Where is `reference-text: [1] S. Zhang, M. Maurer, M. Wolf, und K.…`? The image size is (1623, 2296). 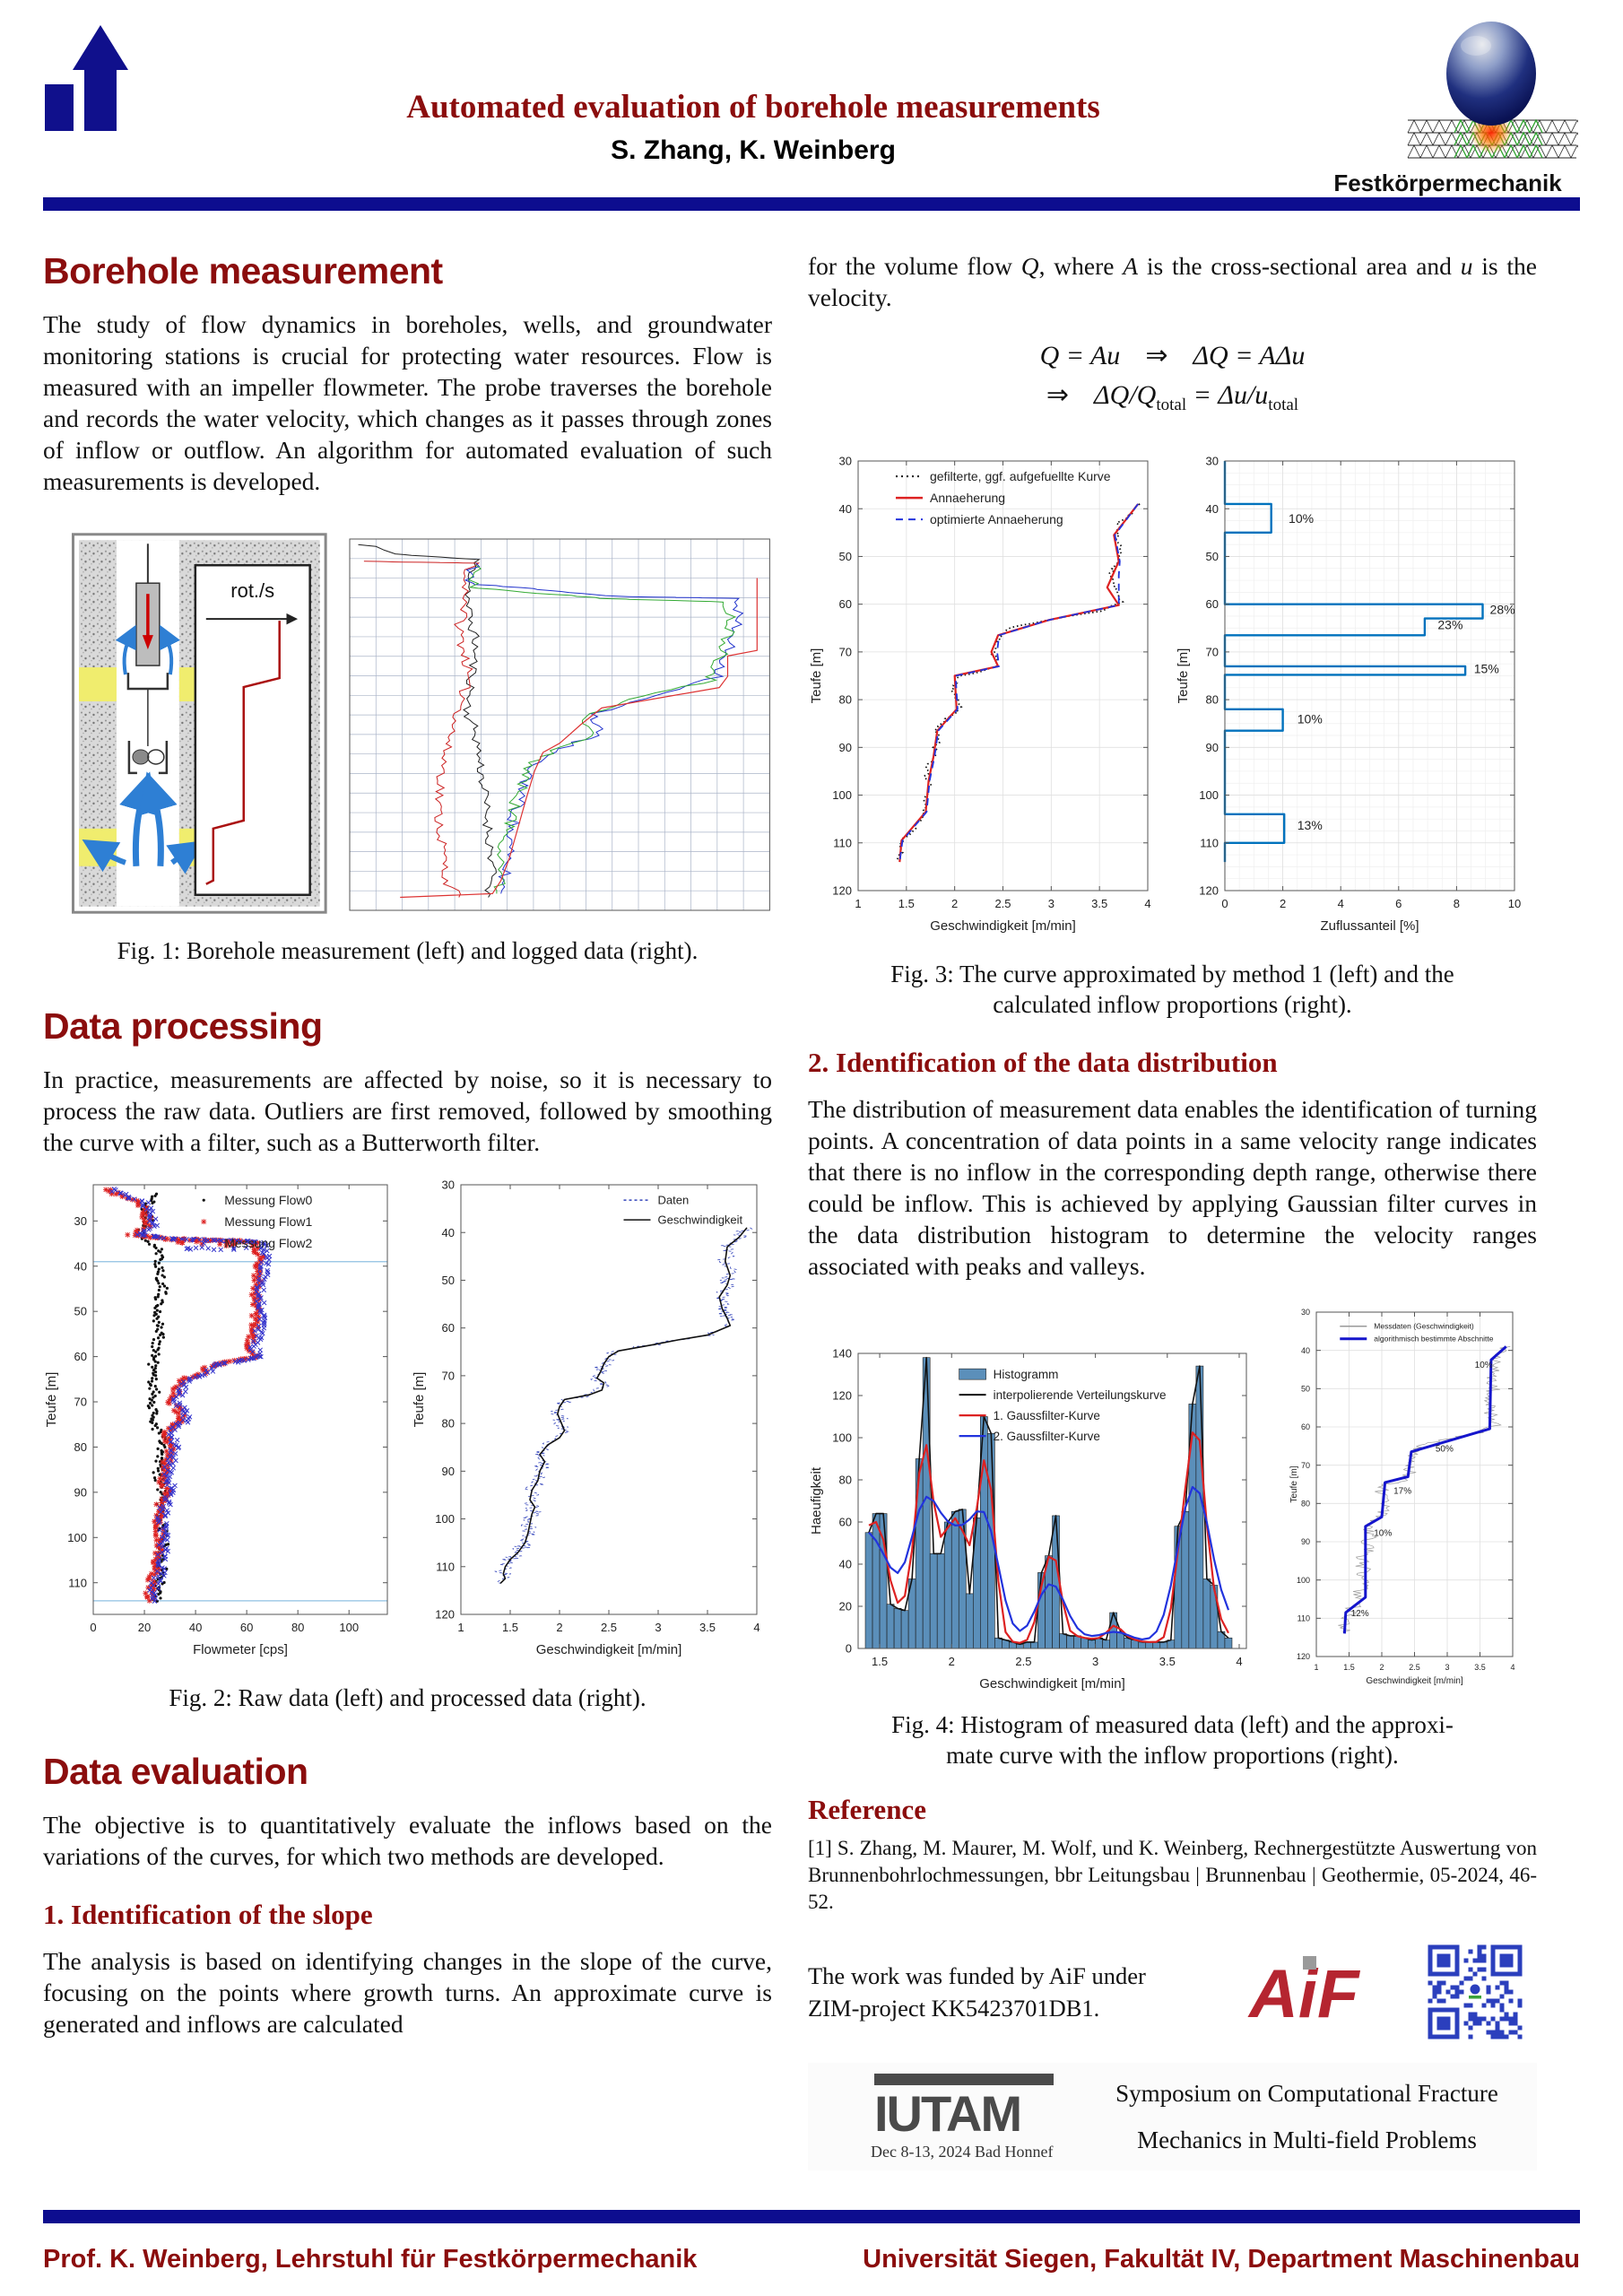
reference-text: [1] S. Zhang, M. Maurer, M. Wolf, und K.… is located at coordinates (1172, 1875).